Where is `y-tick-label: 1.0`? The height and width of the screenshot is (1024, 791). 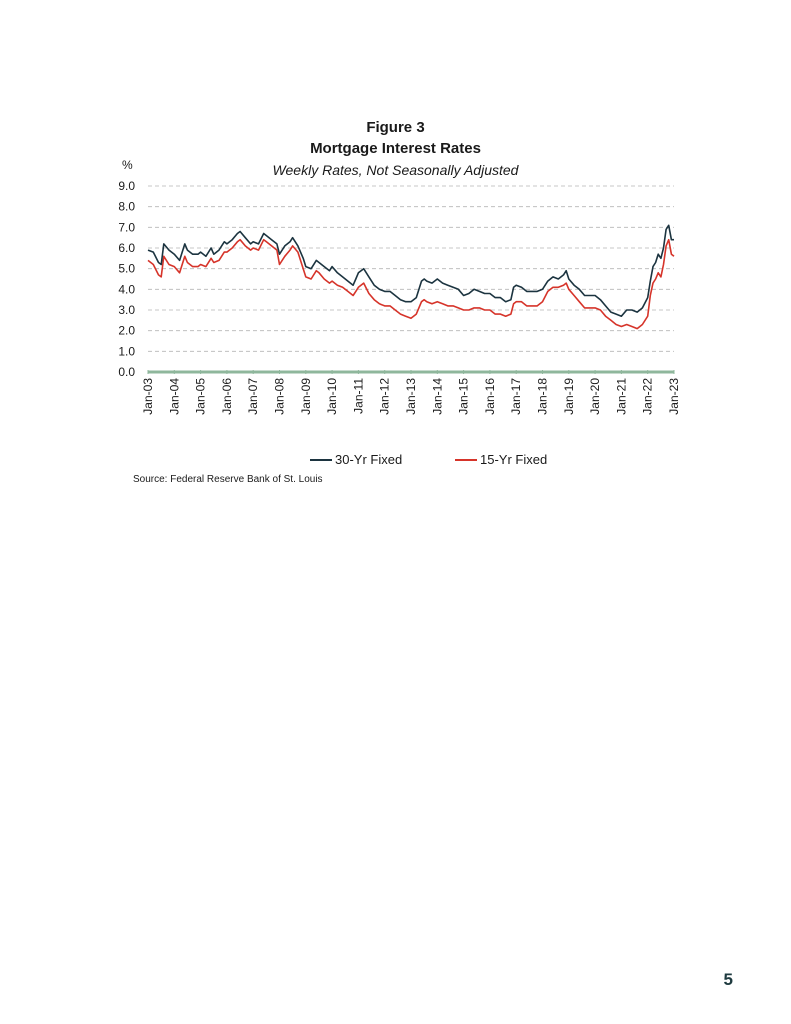 y-tick-label: 1.0 is located at coordinates (126, 351).